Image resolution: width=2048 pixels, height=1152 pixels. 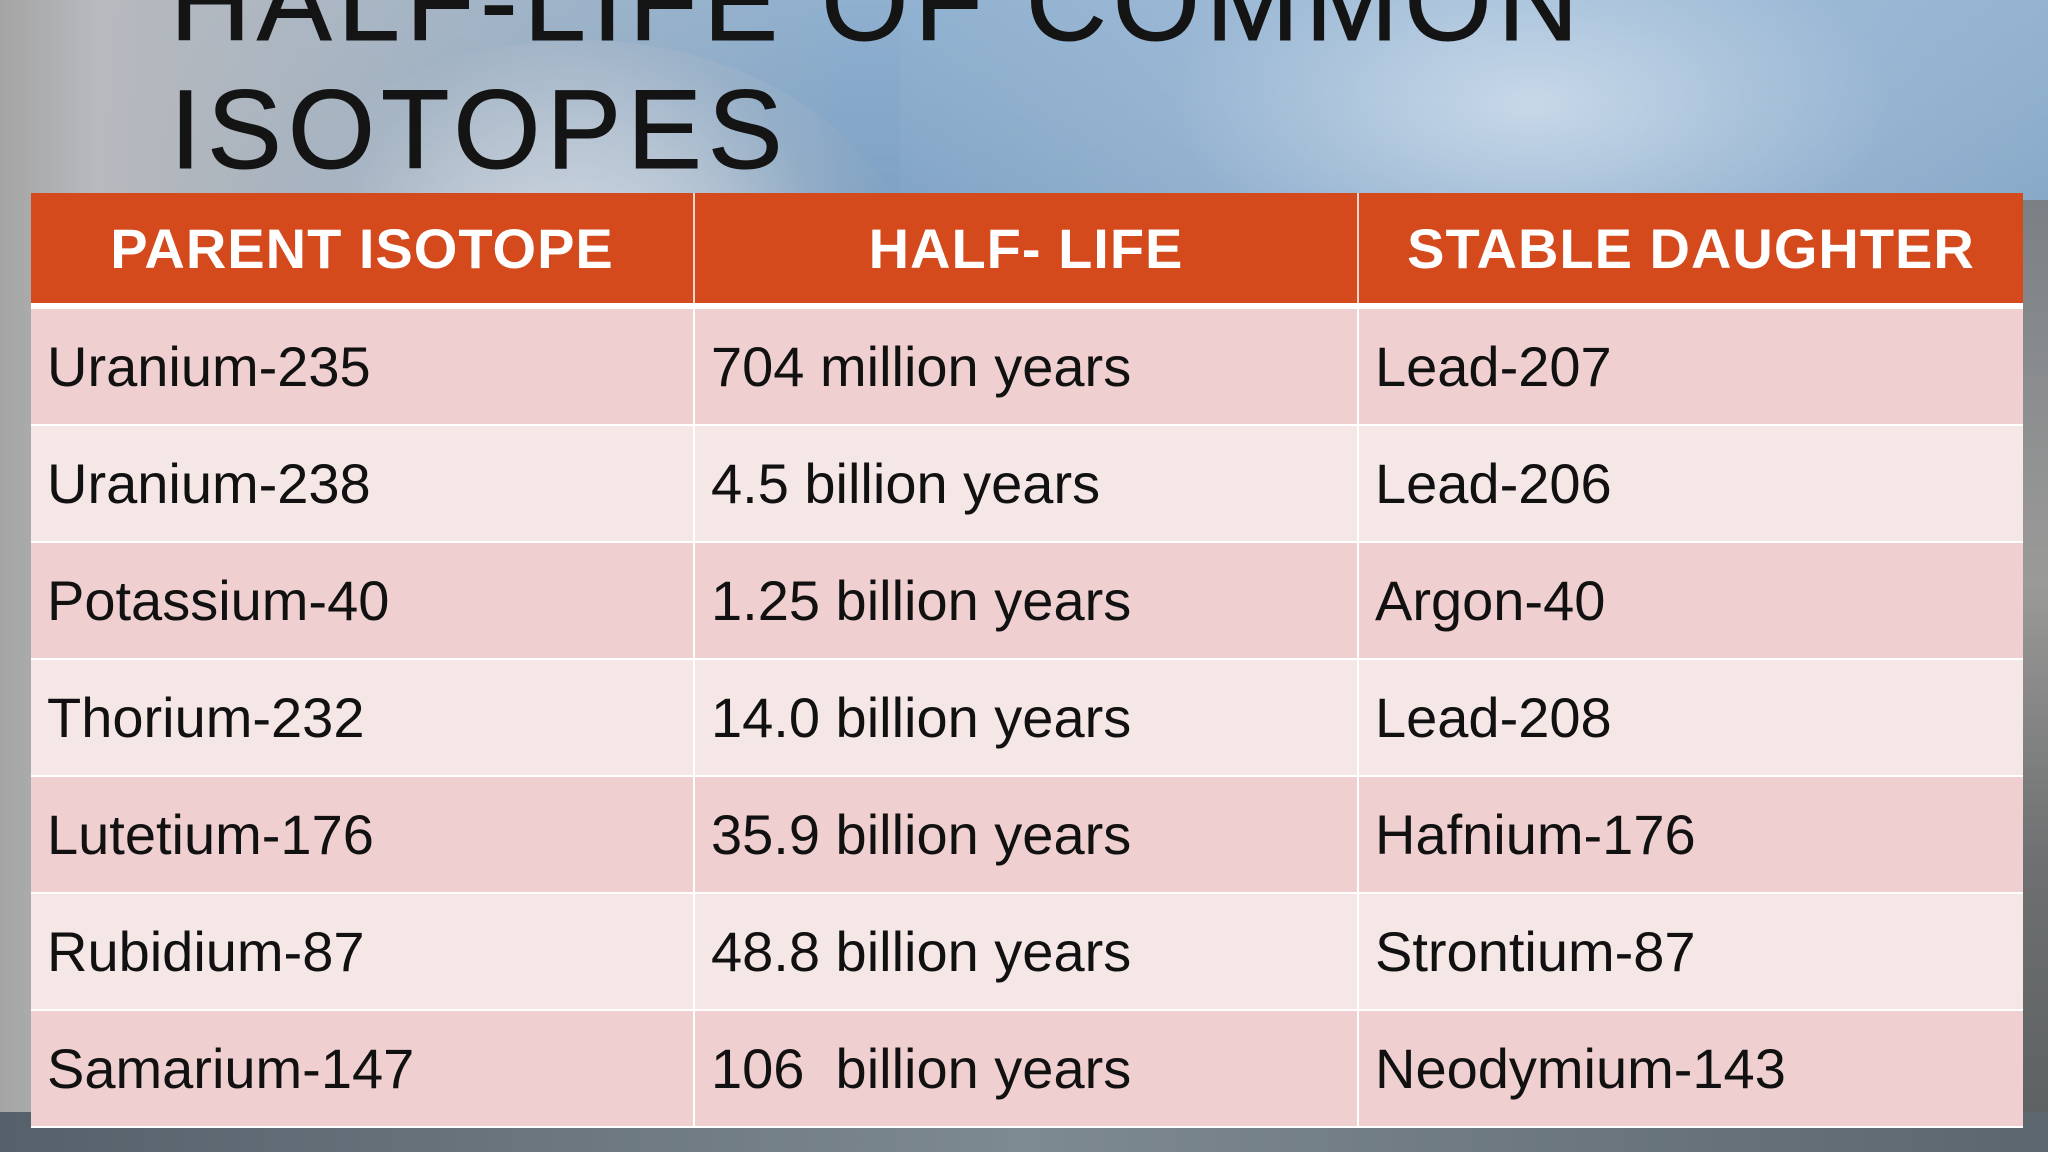 What do you see at coordinates (1690, 366) in the screenshot?
I see `cell-stable-daughter: Lead-207` at bounding box center [1690, 366].